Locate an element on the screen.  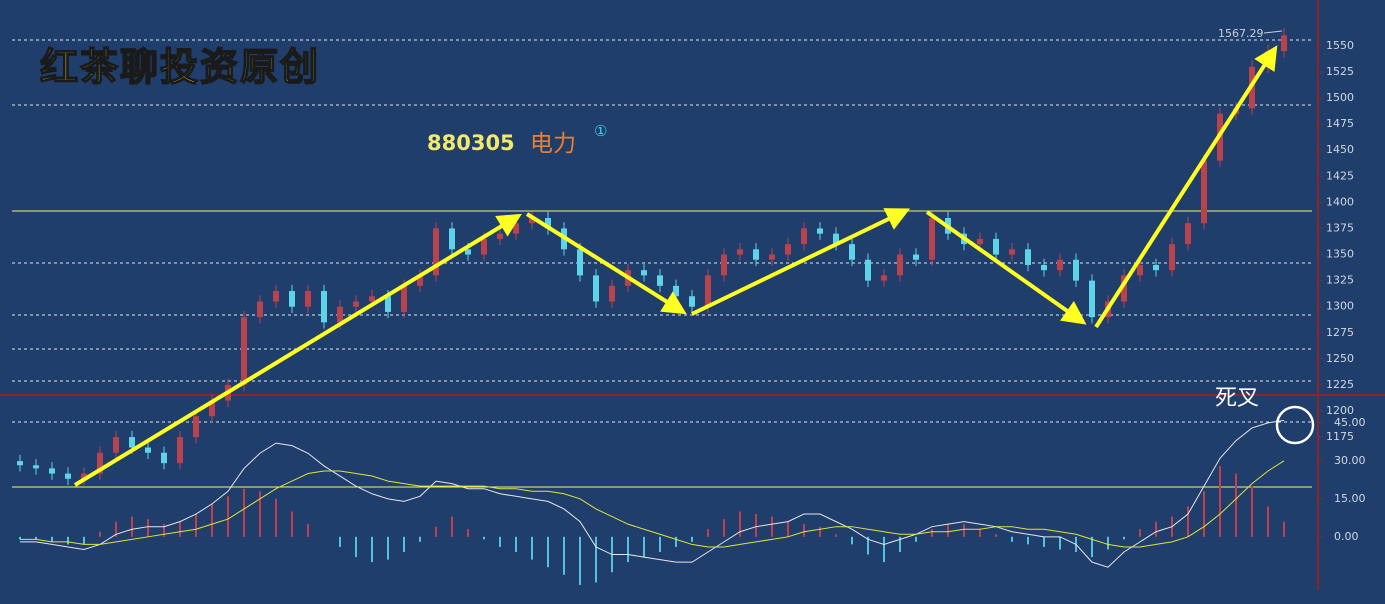
y-tick-label: 1450 is located at coordinates (1340, 149).